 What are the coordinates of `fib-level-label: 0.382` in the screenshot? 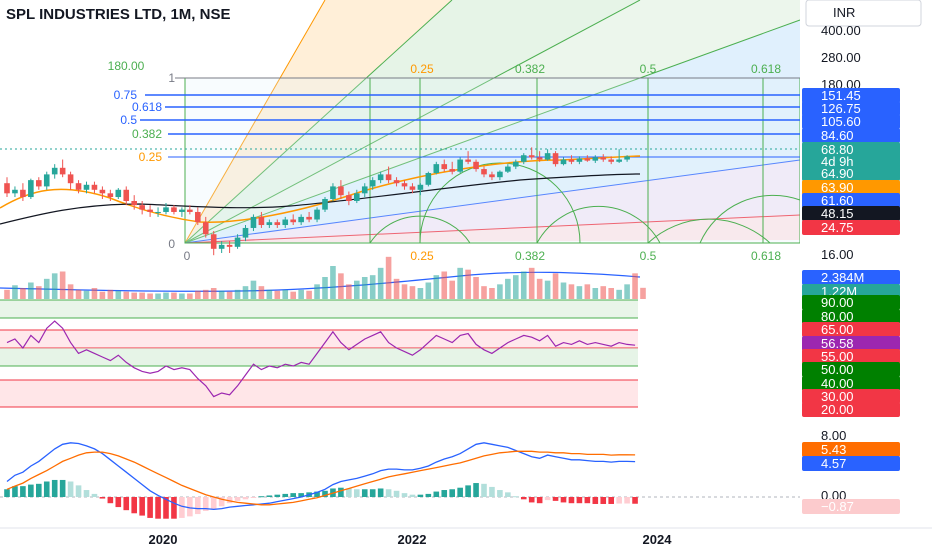 It's located at (147, 134).